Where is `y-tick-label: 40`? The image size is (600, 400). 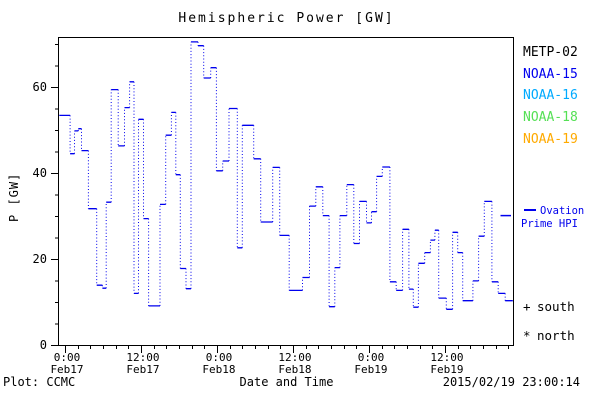
y-tick-label: 40 is located at coordinates (40, 173).